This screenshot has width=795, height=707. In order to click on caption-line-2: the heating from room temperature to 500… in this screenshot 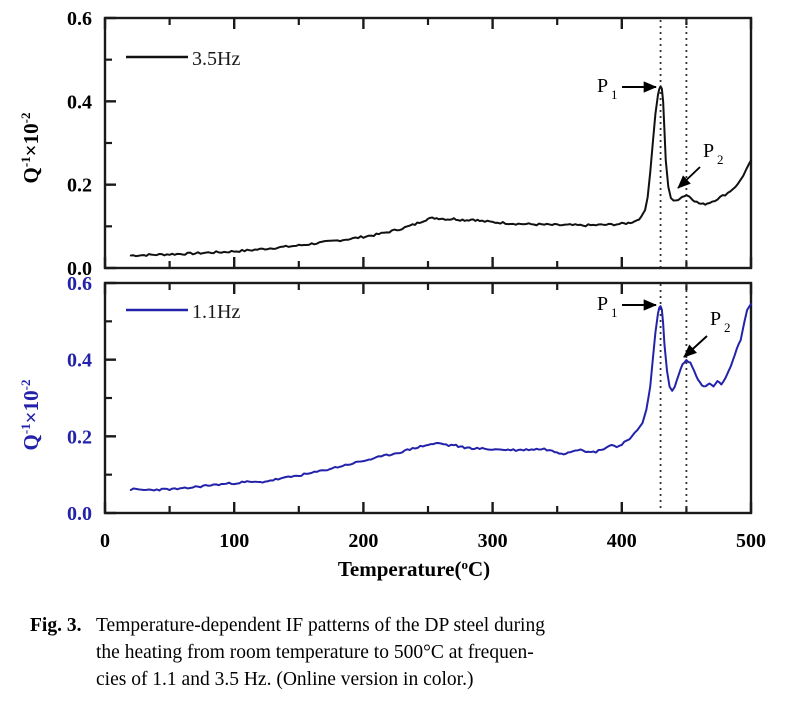, I will do `click(315, 652)`.